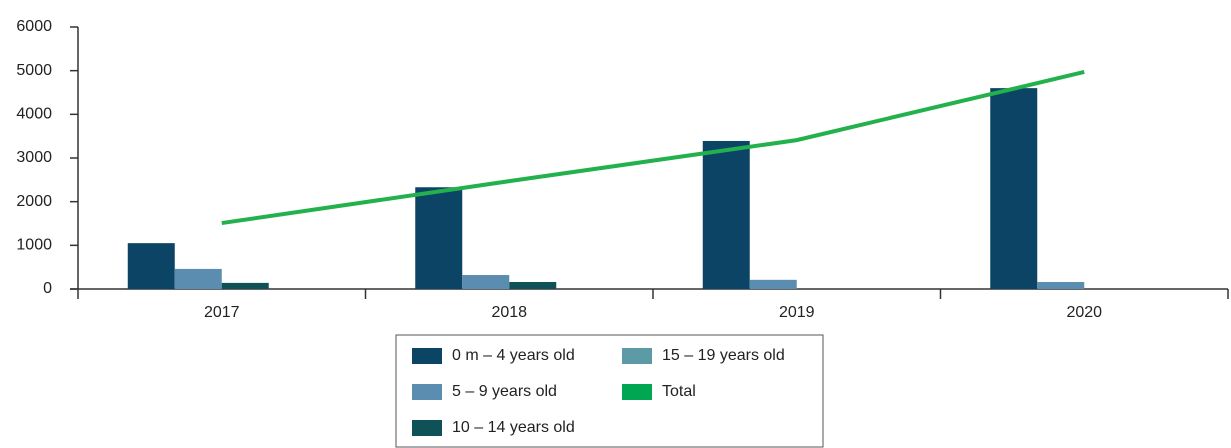  I want to click on x-tick-label: 2020, so click(1084, 312).